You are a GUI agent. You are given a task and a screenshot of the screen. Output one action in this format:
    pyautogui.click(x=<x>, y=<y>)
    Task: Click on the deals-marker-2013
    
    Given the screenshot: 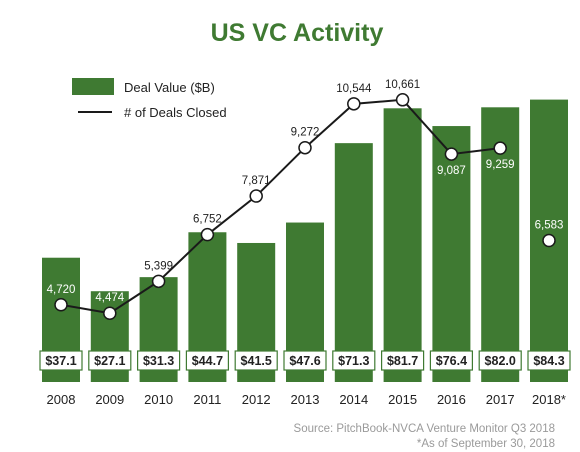 What is the action you would take?
    pyautogui.click(x=305, y=147)
    